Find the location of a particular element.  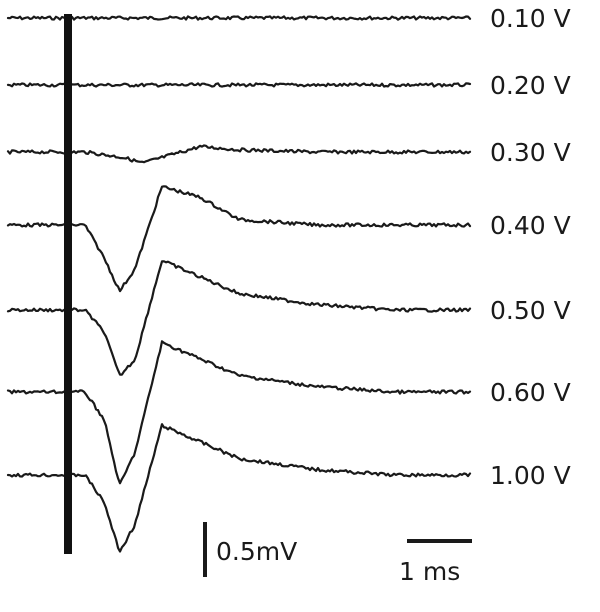

trace-label: 0.20 V is located at coordinates (530, 85).